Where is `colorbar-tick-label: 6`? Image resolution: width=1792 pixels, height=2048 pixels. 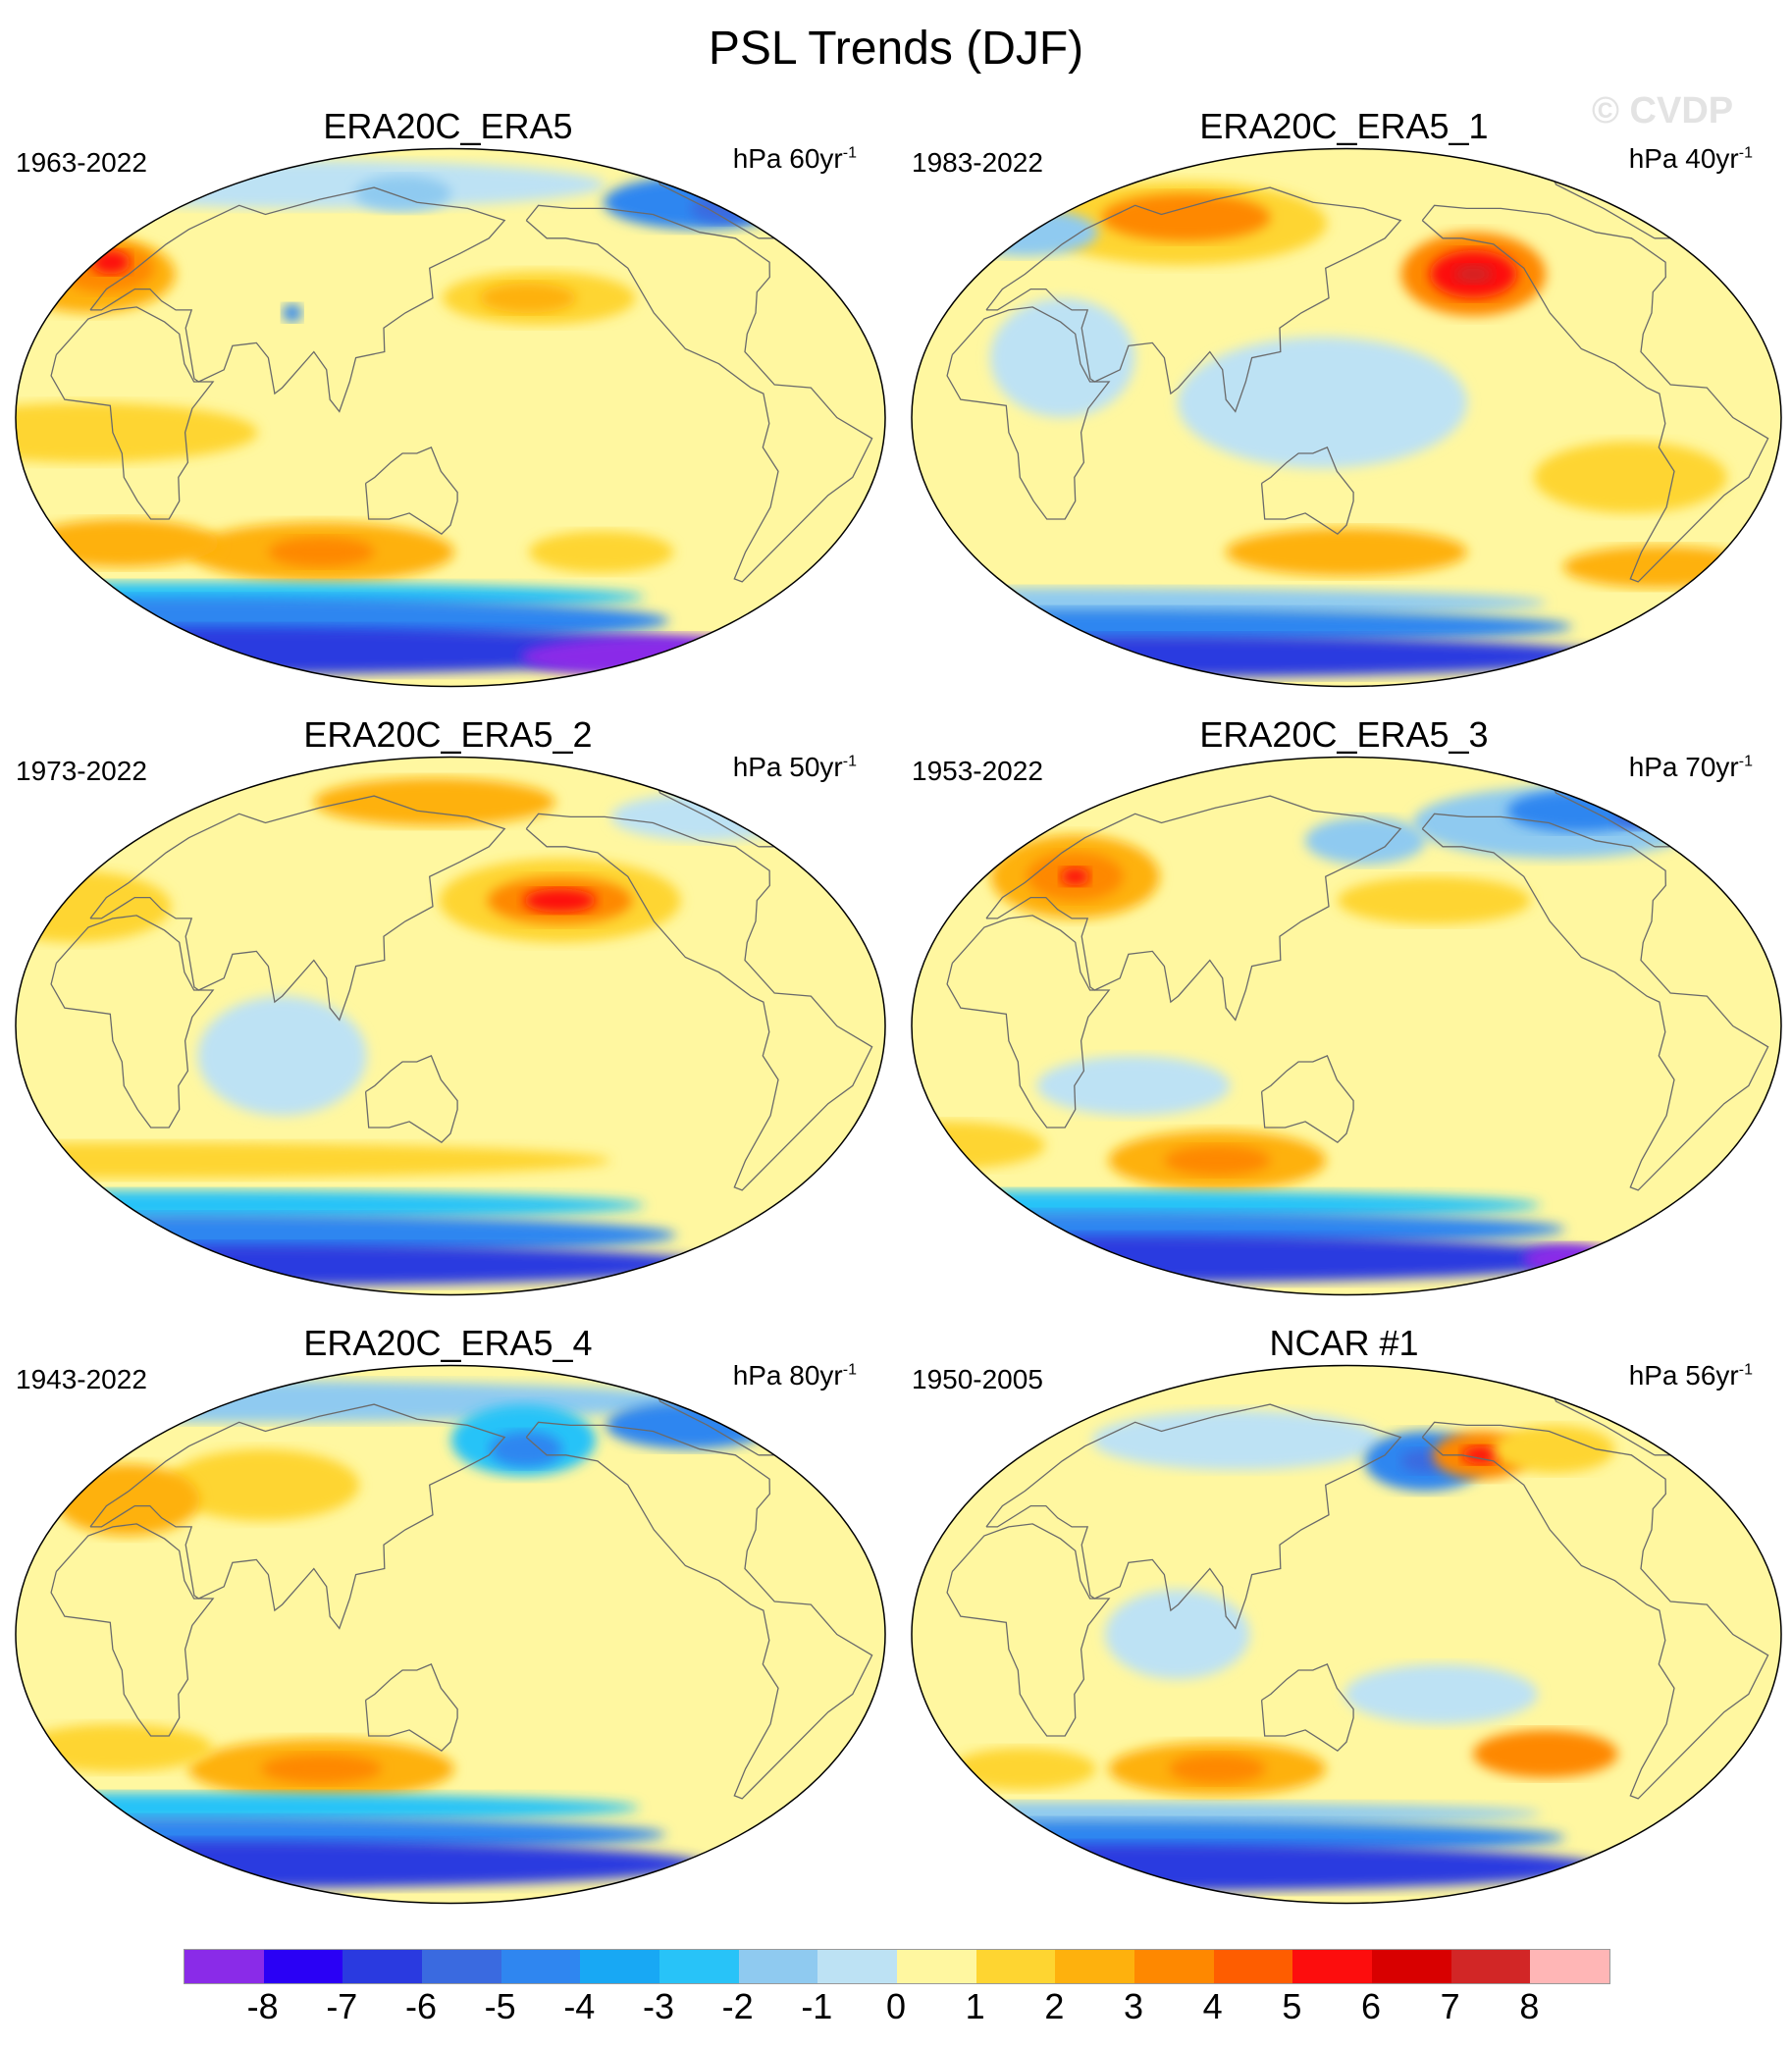
colorbar-tick-label: 6 is located at coordinates (1371, 2006).